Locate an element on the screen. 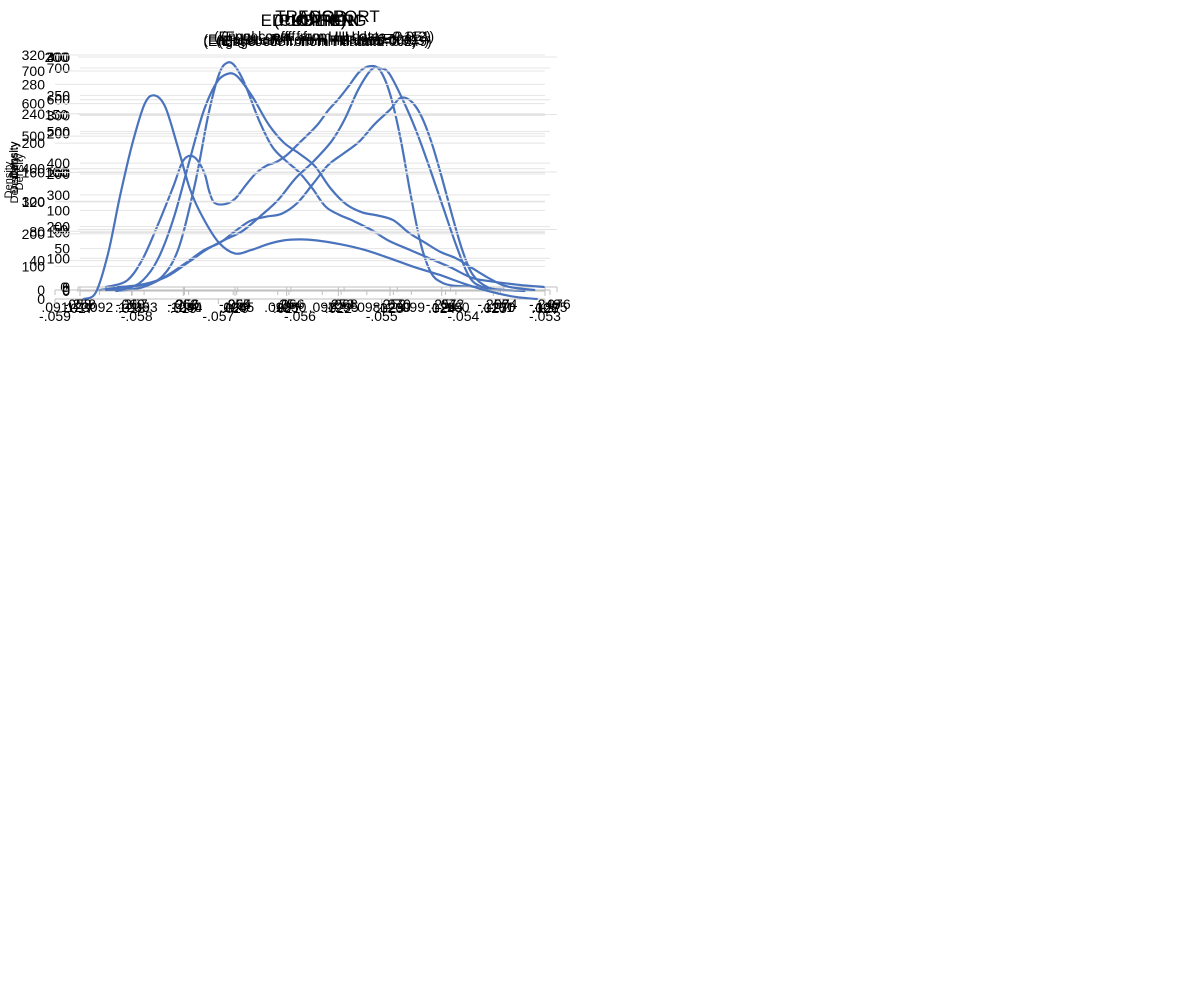  chart-title: OTHER is located at coordinates (325, 20).